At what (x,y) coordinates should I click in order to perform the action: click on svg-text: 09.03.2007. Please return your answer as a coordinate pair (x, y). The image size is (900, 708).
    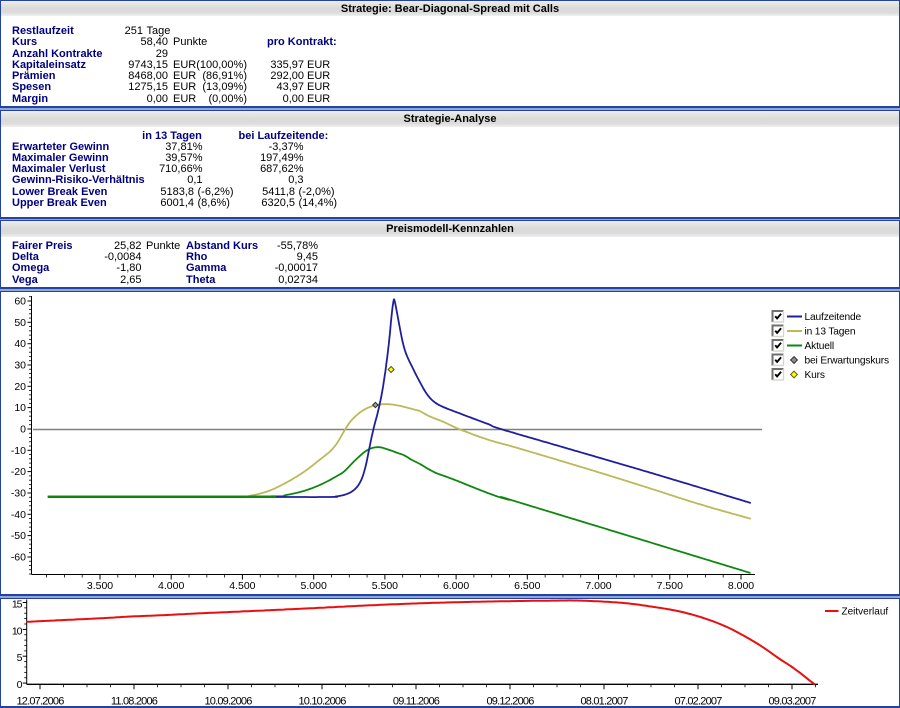
    Looking at the image, I should click on (792, 701).